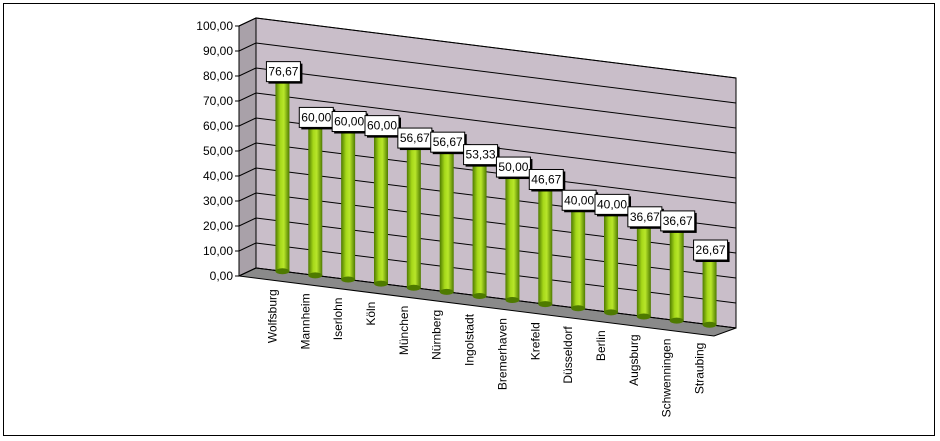 Image resolution: width=940 pixels, height=441 pixels. What do you see at coordinates (481, 155) in the screenshot?
I see `data-label: 53,33` at bounding box center [481, 155].